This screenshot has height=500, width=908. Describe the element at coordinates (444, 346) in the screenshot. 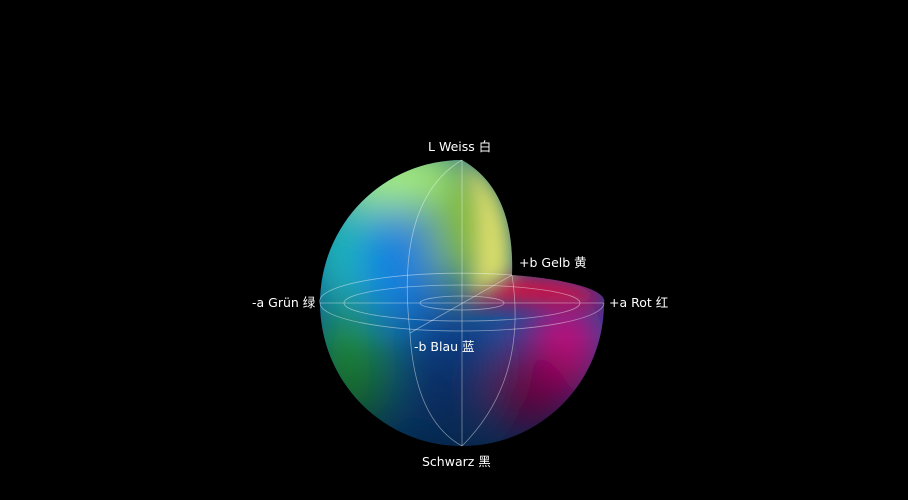

I see `label-minus-b-blue: -b Blau 蓝` at that location.